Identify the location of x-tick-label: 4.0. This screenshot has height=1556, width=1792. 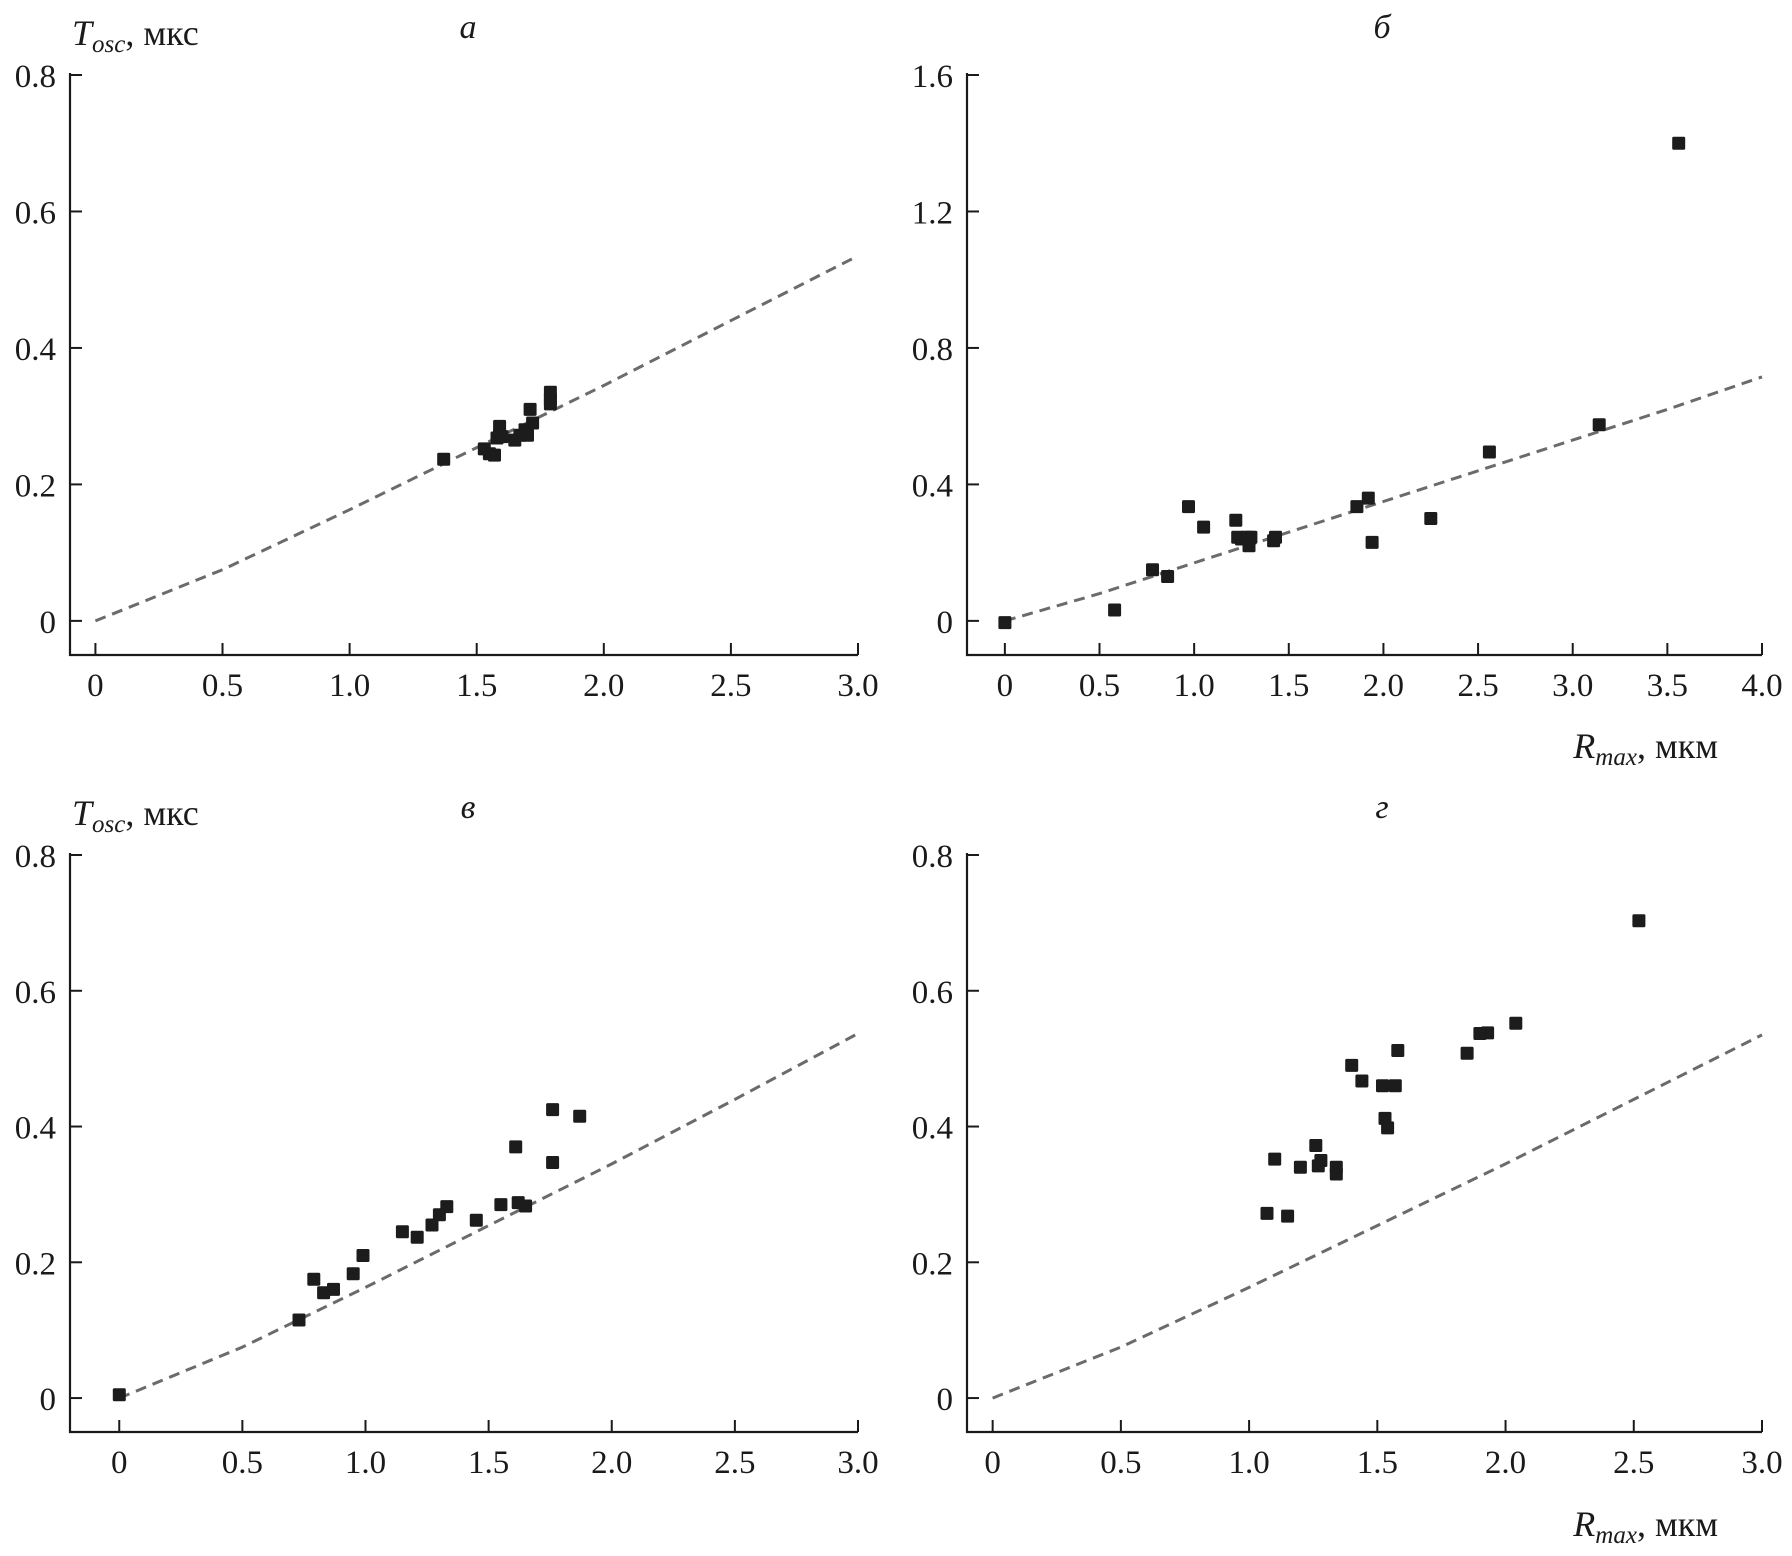
(1761, 686).